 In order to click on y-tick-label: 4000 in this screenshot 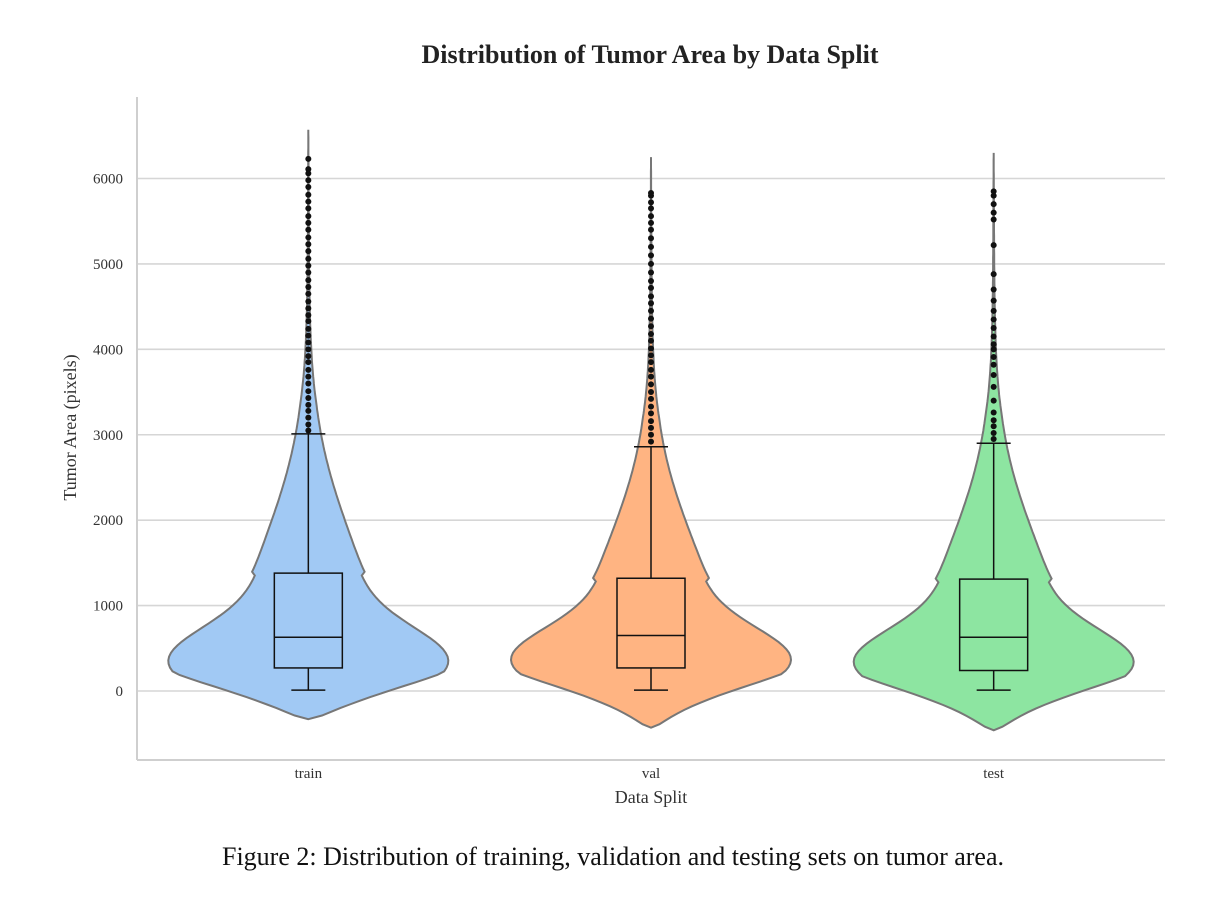, I will do `click(108, 350)`.